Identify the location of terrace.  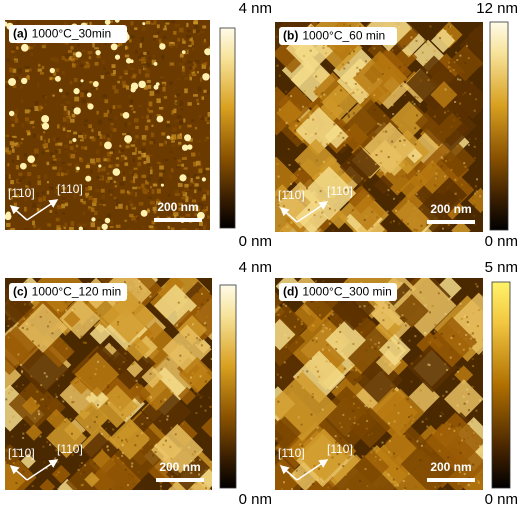
(390, 148).